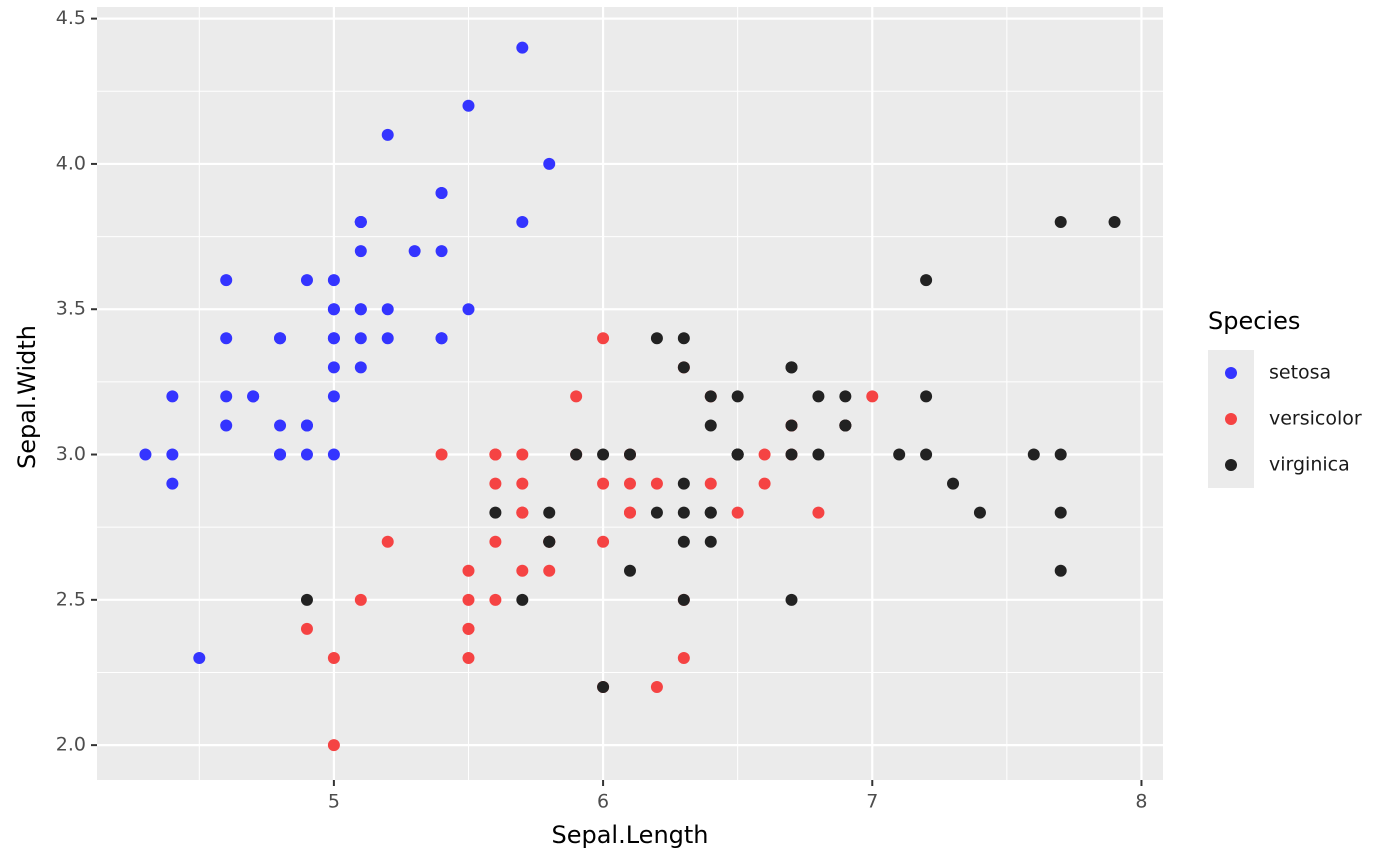 The width and height of the screenshot is (1400, 866). I want to click on x-tick-label: 6, so click(603, 802).